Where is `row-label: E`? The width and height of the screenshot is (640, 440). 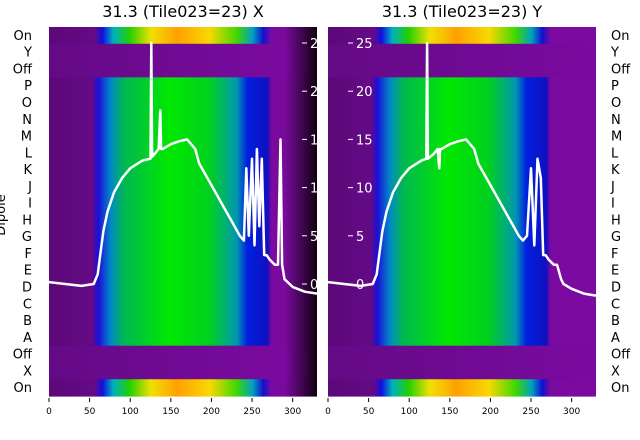 row-label: E is located at coordinates (615, 271).